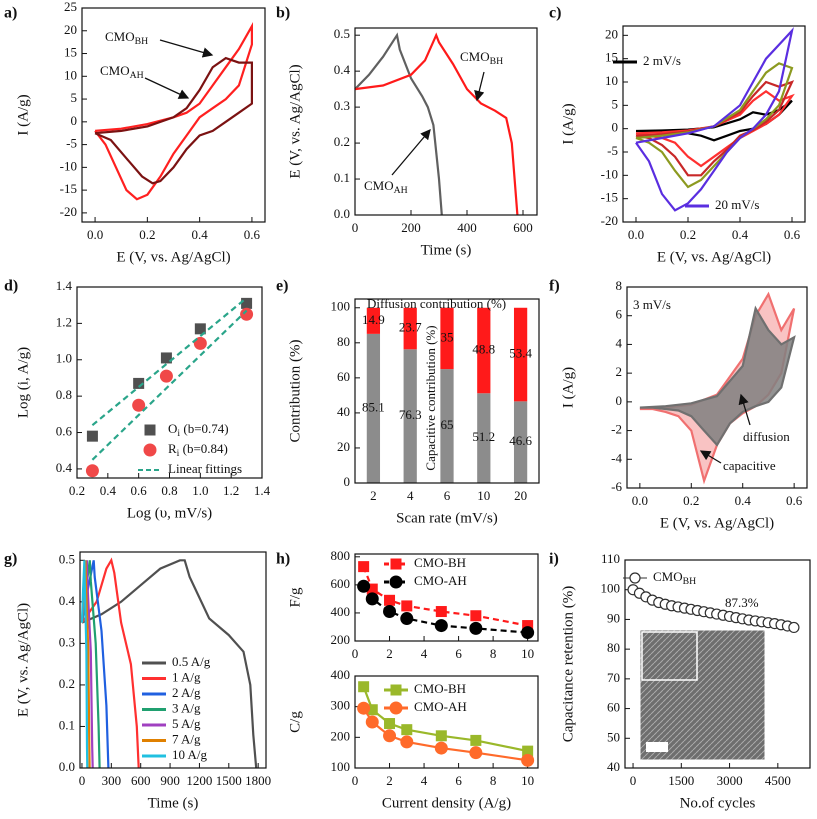  I want to click on y-tick-label: -4, so click(616, 457).